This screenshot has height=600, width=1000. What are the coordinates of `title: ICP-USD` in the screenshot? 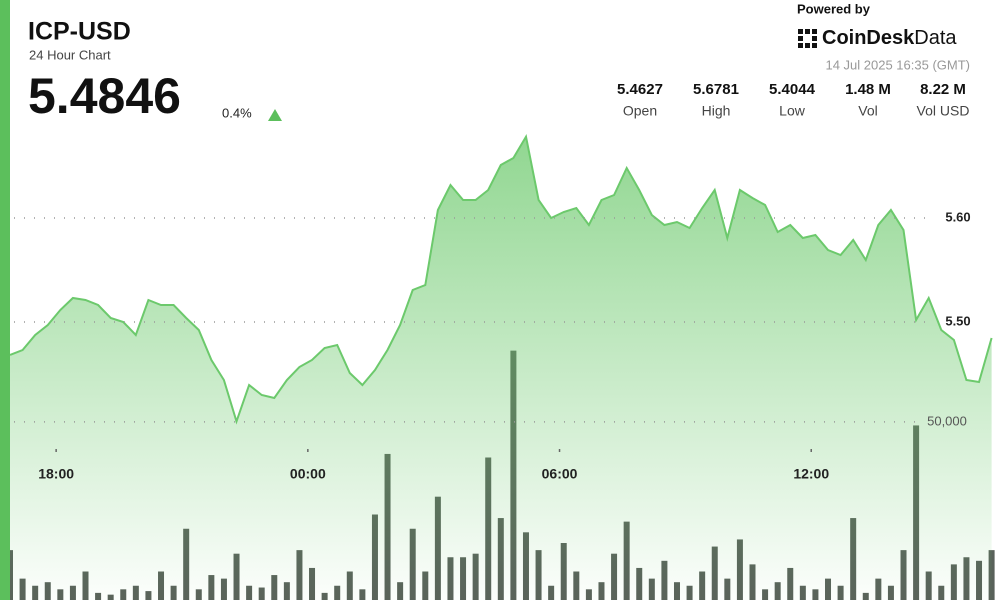 It's located at (79, 32).